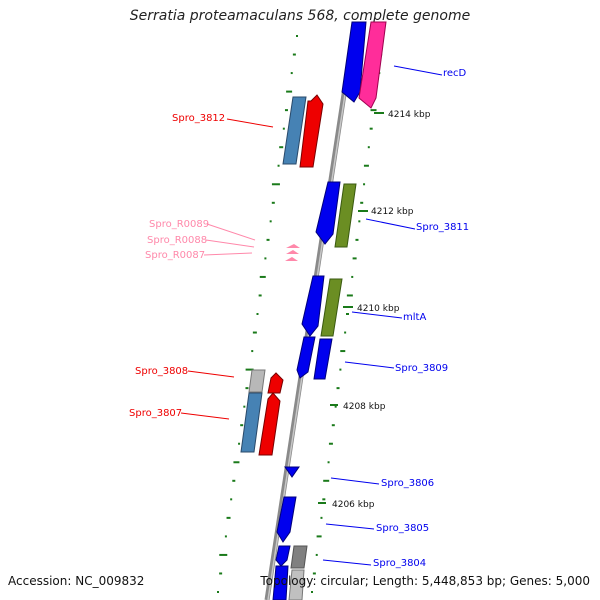 The height and width of the screenshot is (600, 600). What do you see at coordinates (407, 483) in the screenshot?
I see `gene-label-spro-3806: Spro_3806` at bounding box center [407, 483].